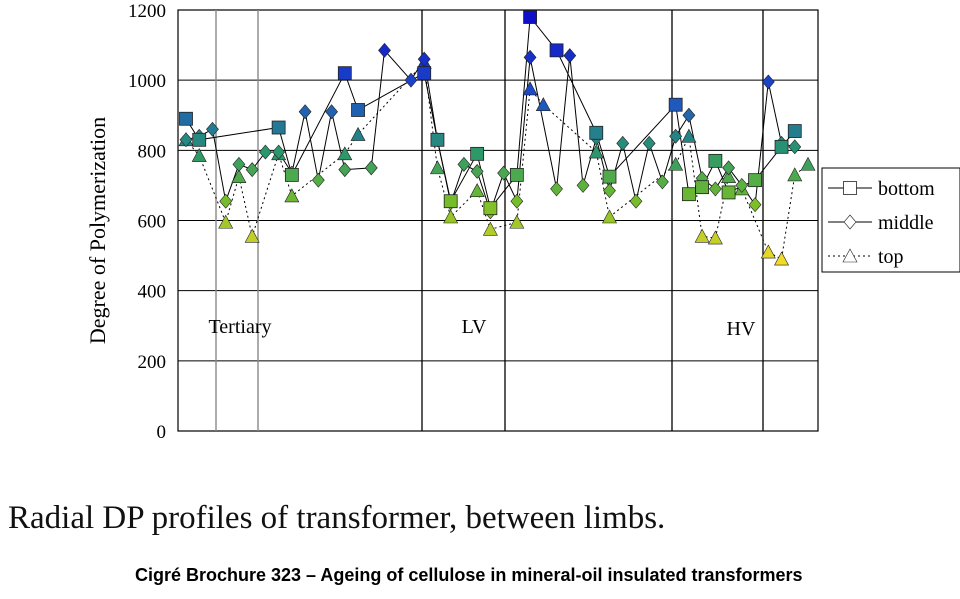 This screenshot has height=599, width=960. What do you see at coordinates (152, 222) in the screenshot?
I see `y-tick-label: 600` at bounding box center [152, 222].